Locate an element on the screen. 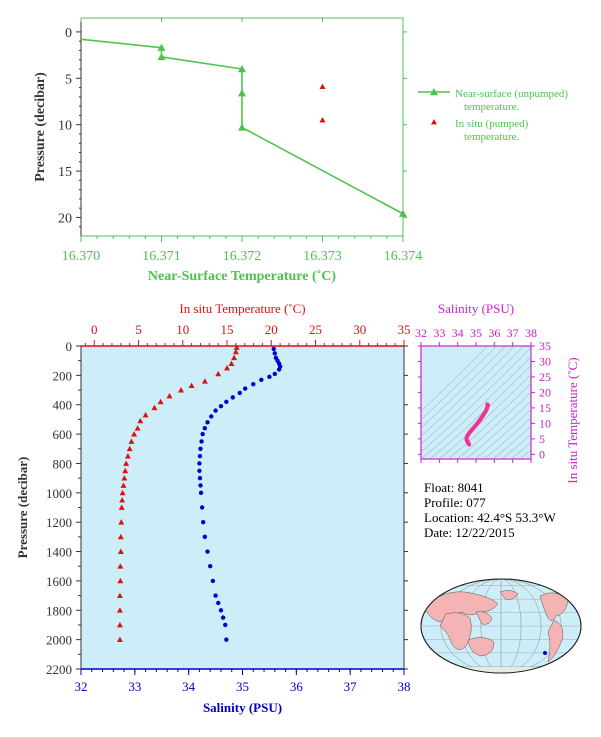 The width and height of the screenshot is (601, 737). top-tick-label: 10 is located at coordinates (182, 329).